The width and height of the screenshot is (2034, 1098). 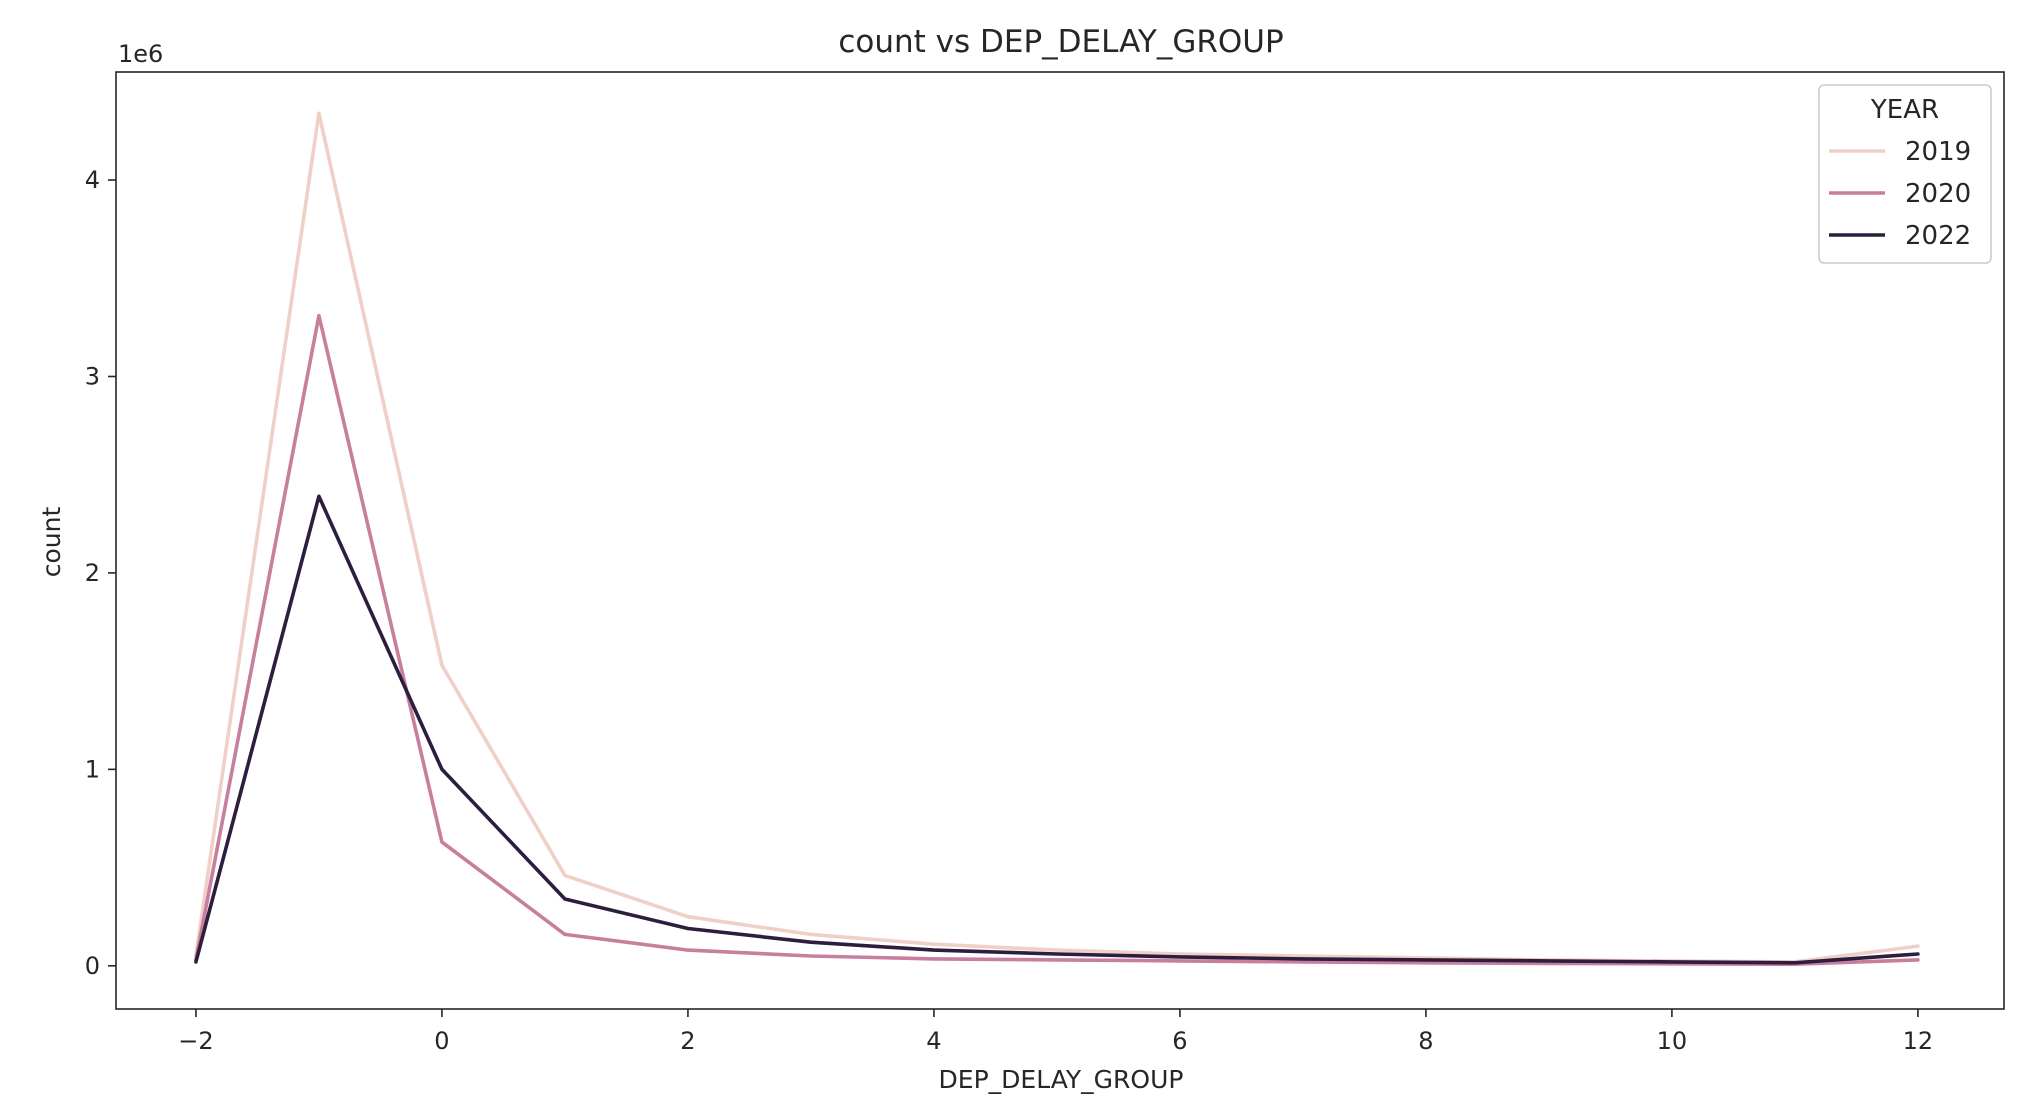 I want to click on x-tick-label: 6, so click(x=1179, y=1041).